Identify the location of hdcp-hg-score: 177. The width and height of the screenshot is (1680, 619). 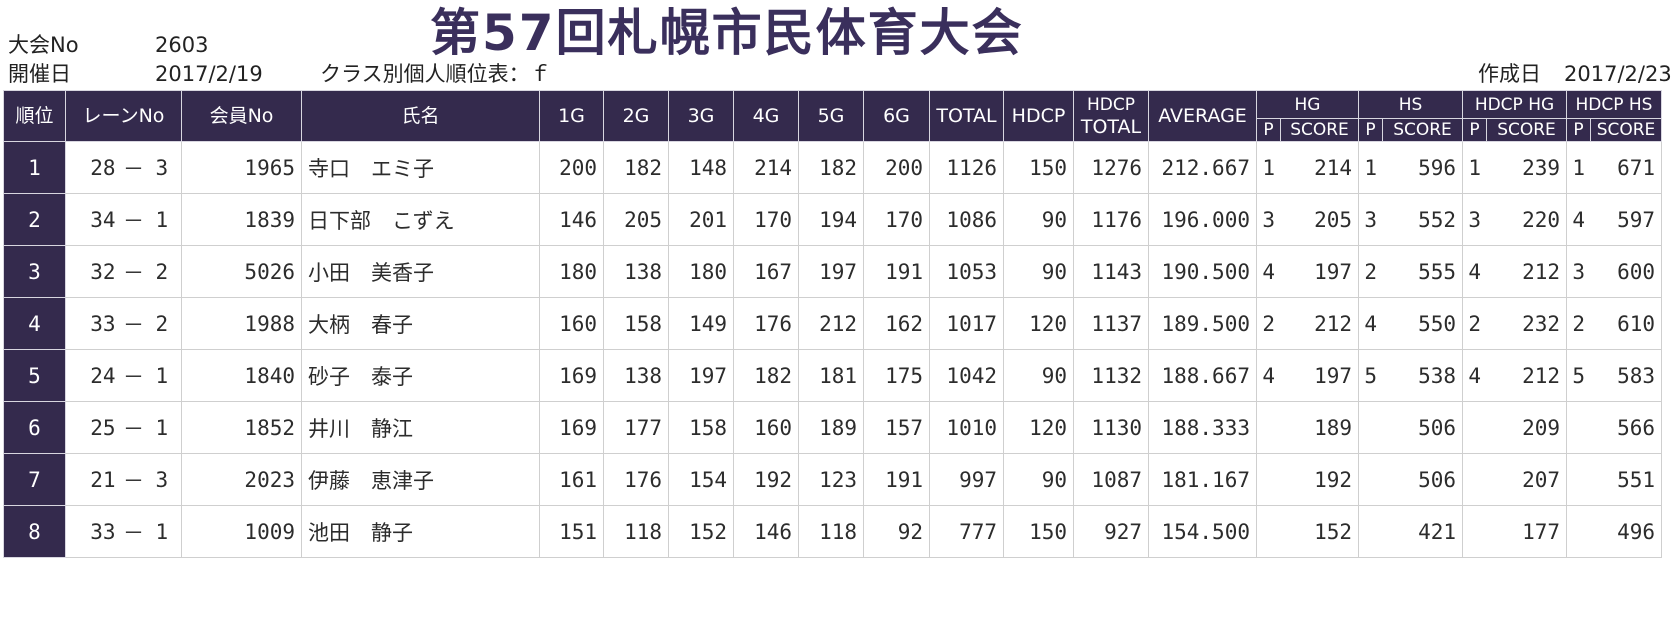
(1526, 531).